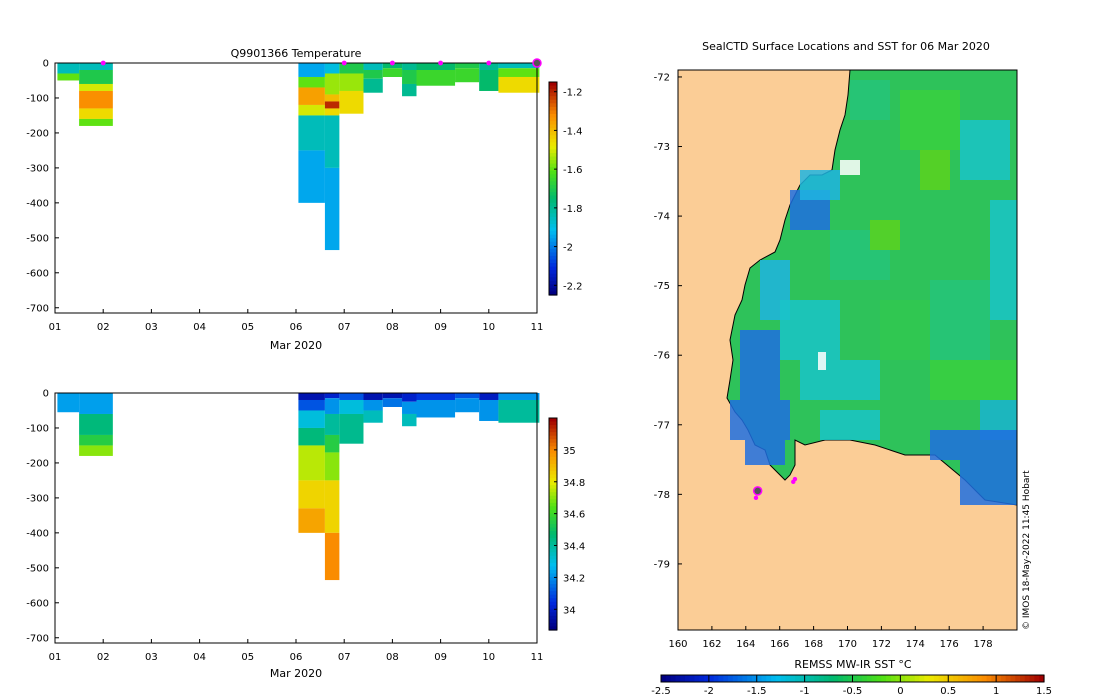  I want to click on y-tick-label: -300, so click(37, 168).